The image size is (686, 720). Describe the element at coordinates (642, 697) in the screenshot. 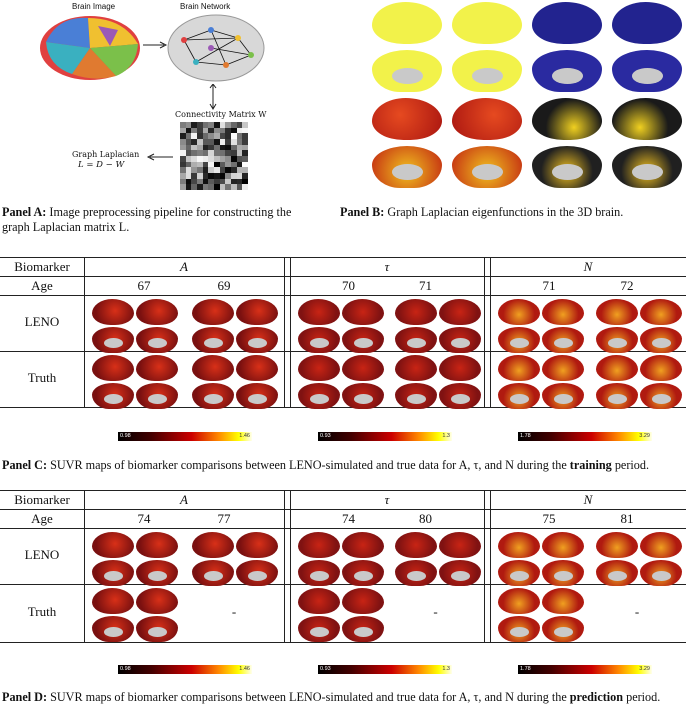

I see `panel-d-caption-end: period.` at that location.